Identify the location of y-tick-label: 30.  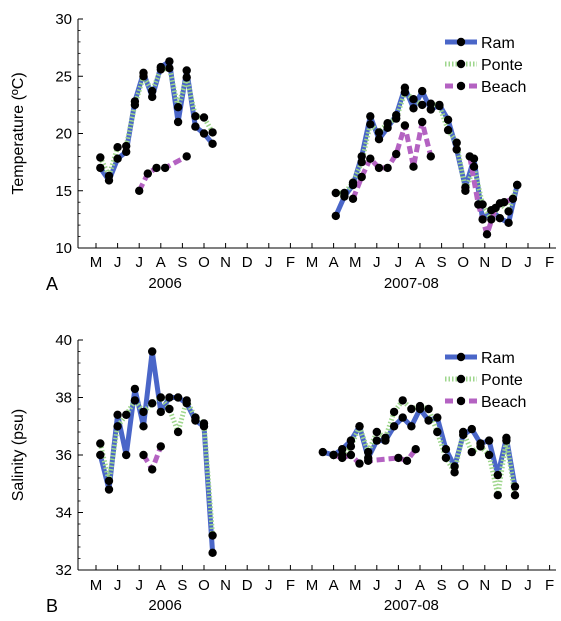
(63, 19).